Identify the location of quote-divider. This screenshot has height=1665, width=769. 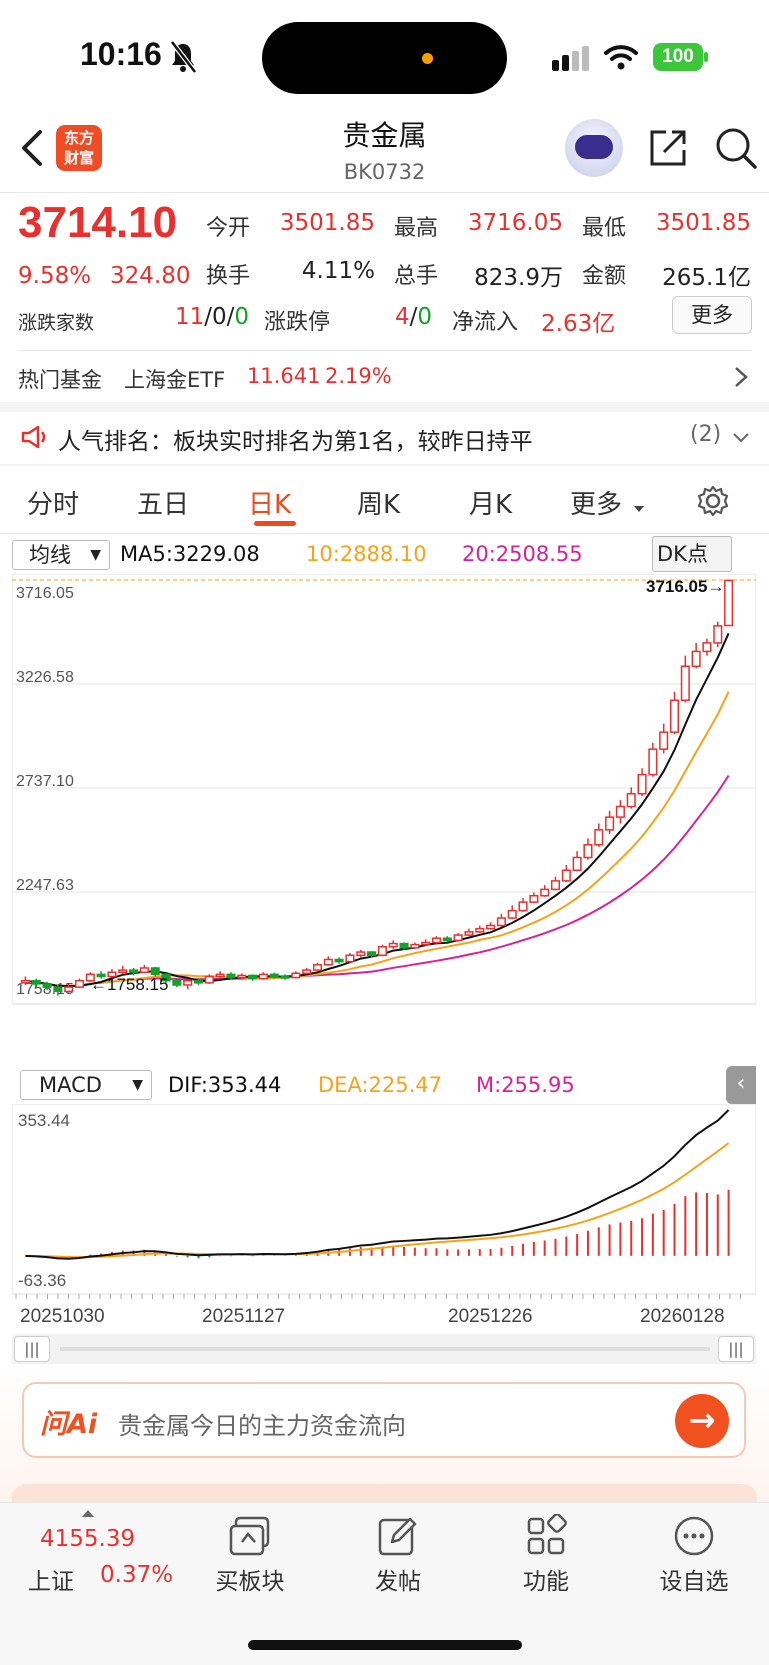
(384, 350).